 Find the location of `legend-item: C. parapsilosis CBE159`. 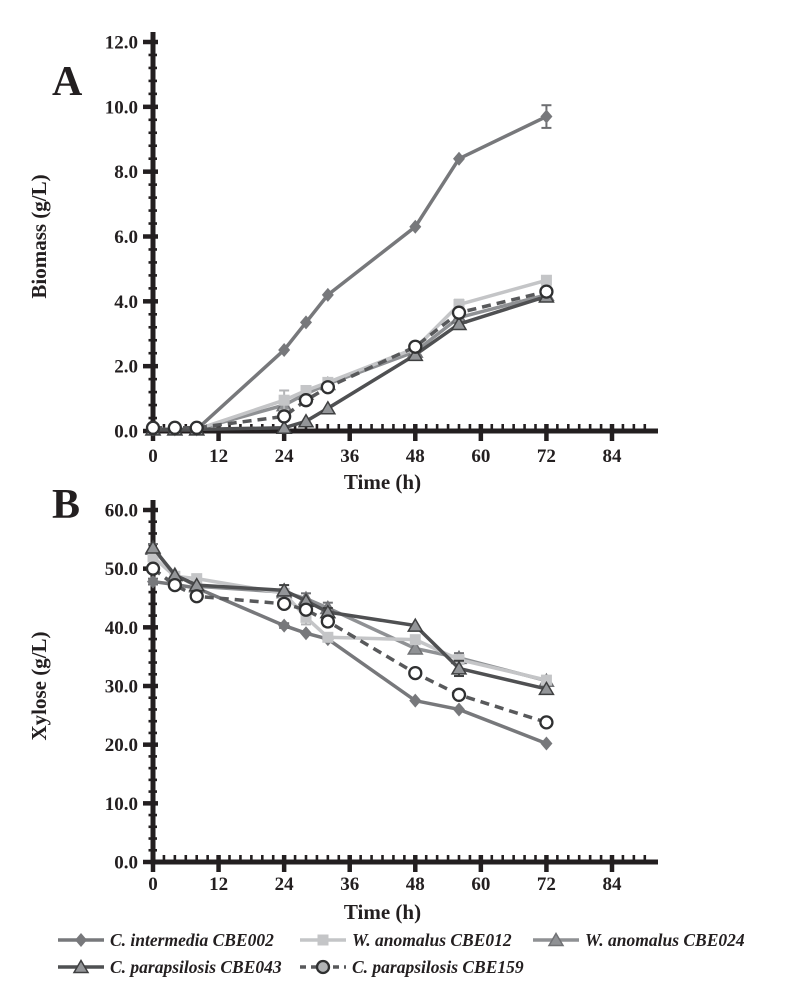

legend-item: C. parapsilosis CBE159 is located at coordinates (412, 967).